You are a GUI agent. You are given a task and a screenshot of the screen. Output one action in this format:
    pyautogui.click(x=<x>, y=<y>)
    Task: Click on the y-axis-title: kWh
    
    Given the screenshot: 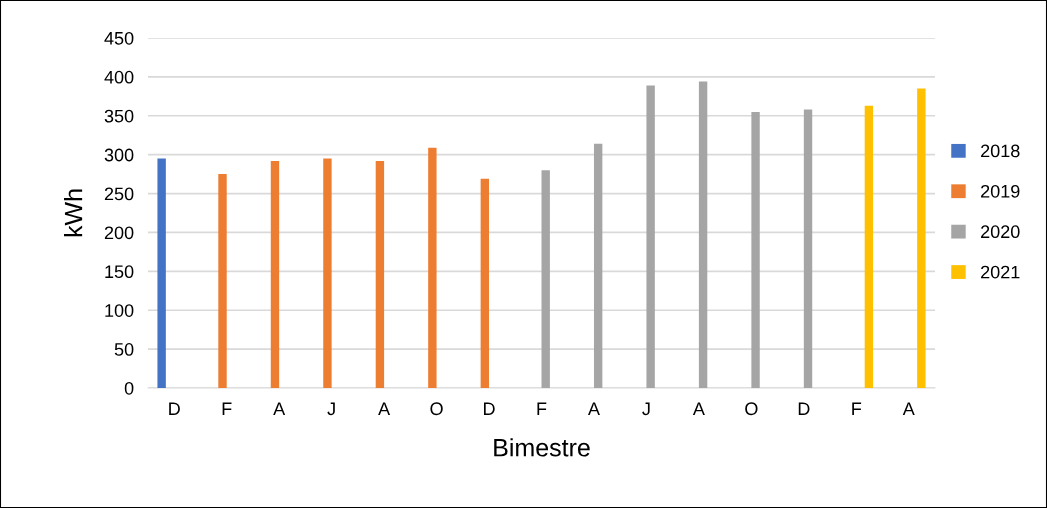 What is the action you would take?
    pyautogui.click(x=73, y=213)
    